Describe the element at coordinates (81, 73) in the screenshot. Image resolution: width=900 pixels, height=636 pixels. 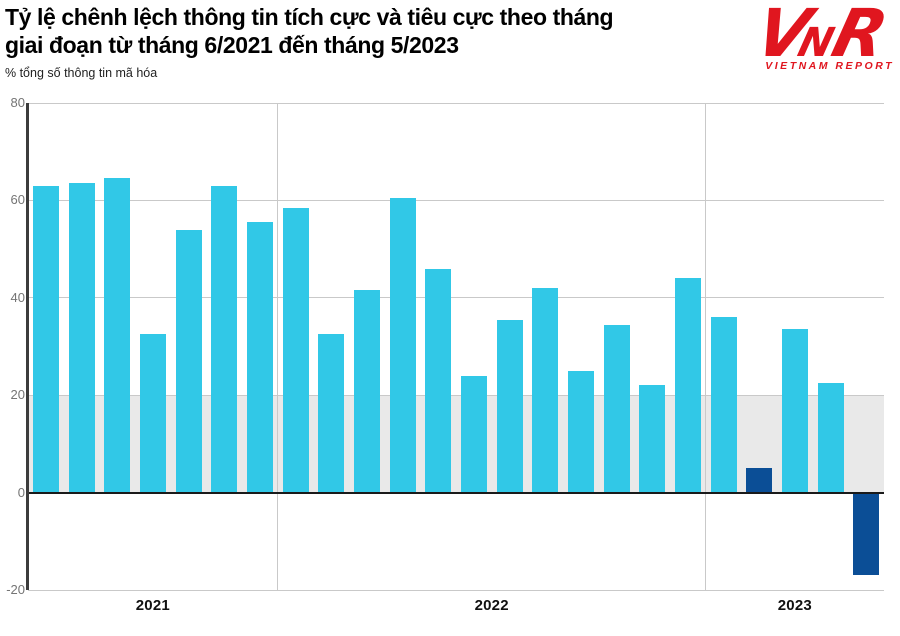
I see `chart-subtitle: % tổng số thông tin mã hóa` at that location.